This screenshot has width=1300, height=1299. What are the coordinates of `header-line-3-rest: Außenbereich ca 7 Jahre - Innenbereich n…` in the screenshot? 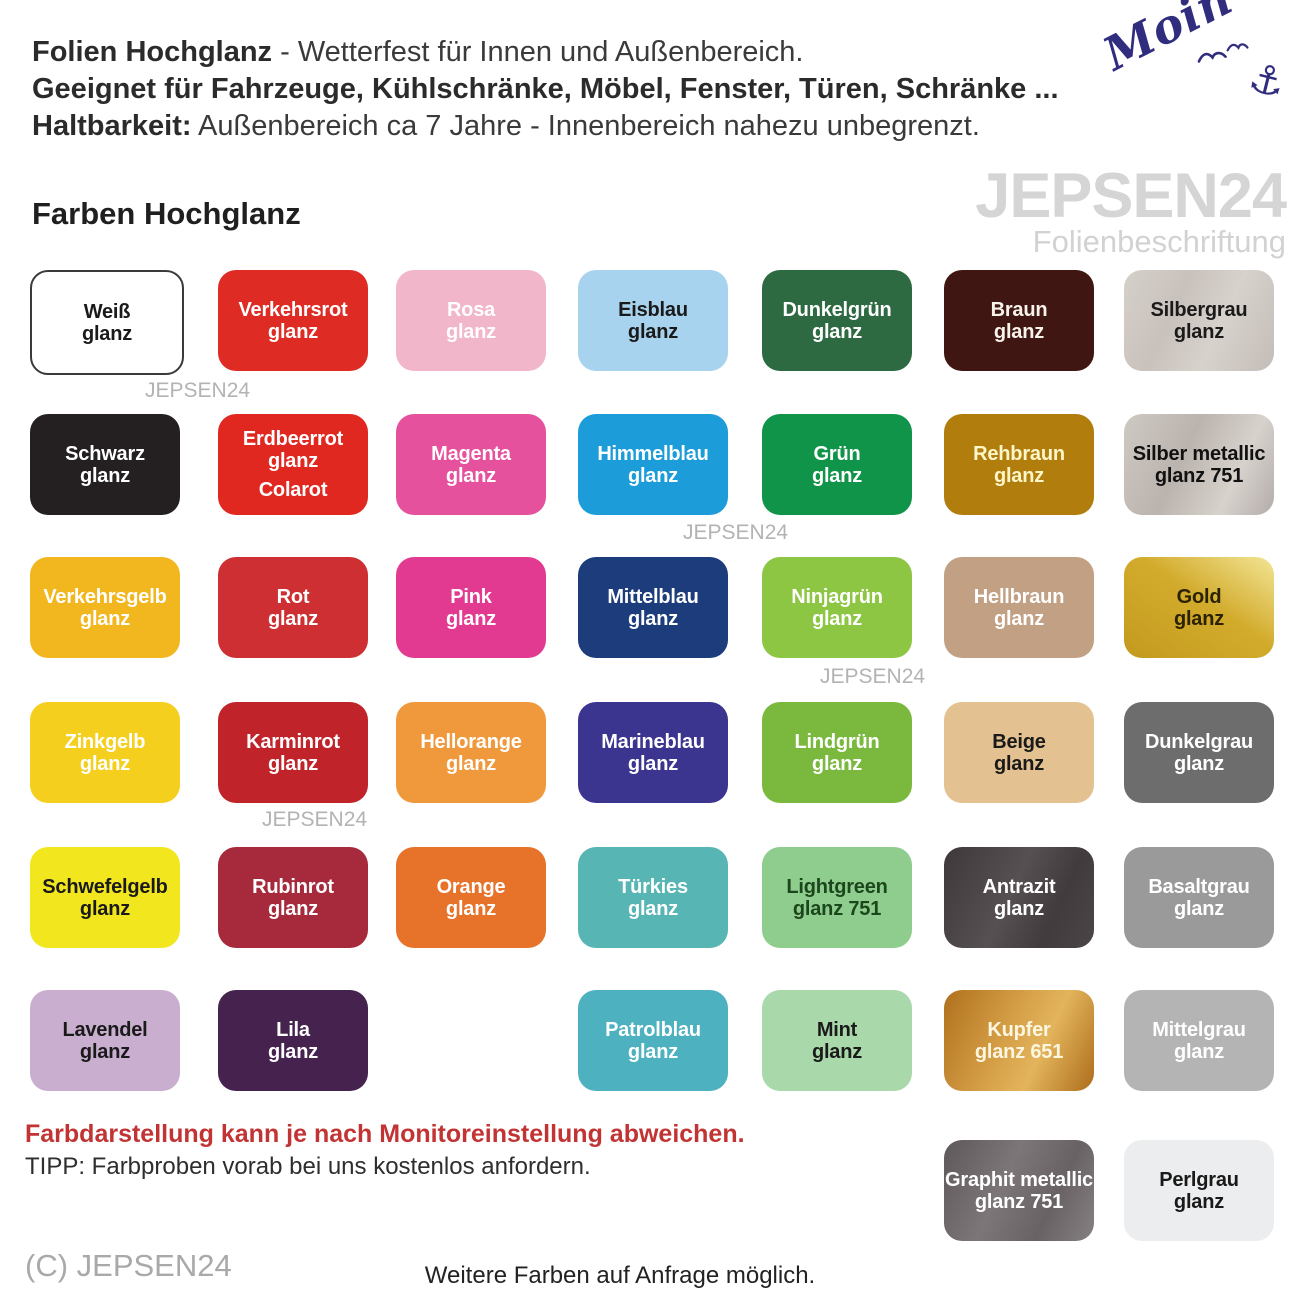 It's located at (585, 126).